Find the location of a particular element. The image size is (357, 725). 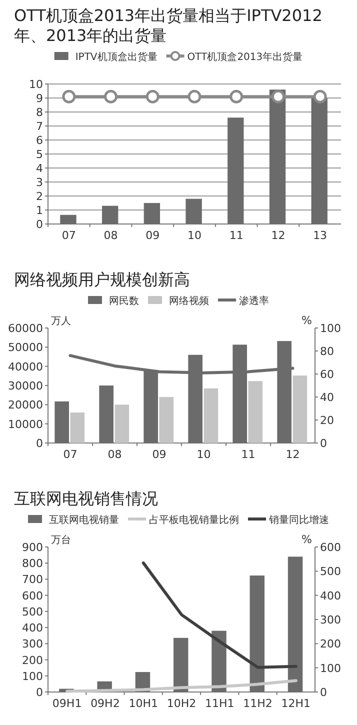

y2-tick-label: 500 is located at coordinates (330, 571).